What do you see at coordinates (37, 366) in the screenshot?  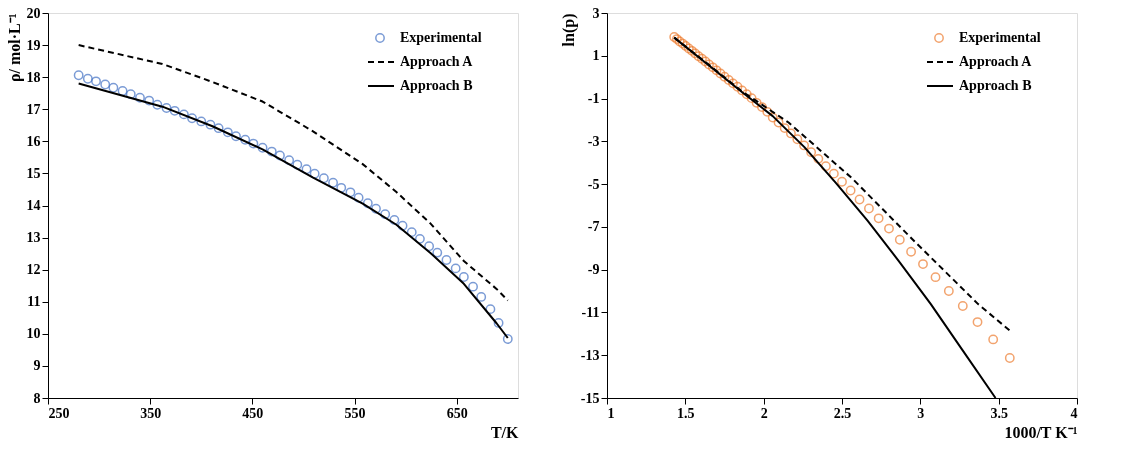 I see `y-tick-label: 9` at bounding box center [37, 366].